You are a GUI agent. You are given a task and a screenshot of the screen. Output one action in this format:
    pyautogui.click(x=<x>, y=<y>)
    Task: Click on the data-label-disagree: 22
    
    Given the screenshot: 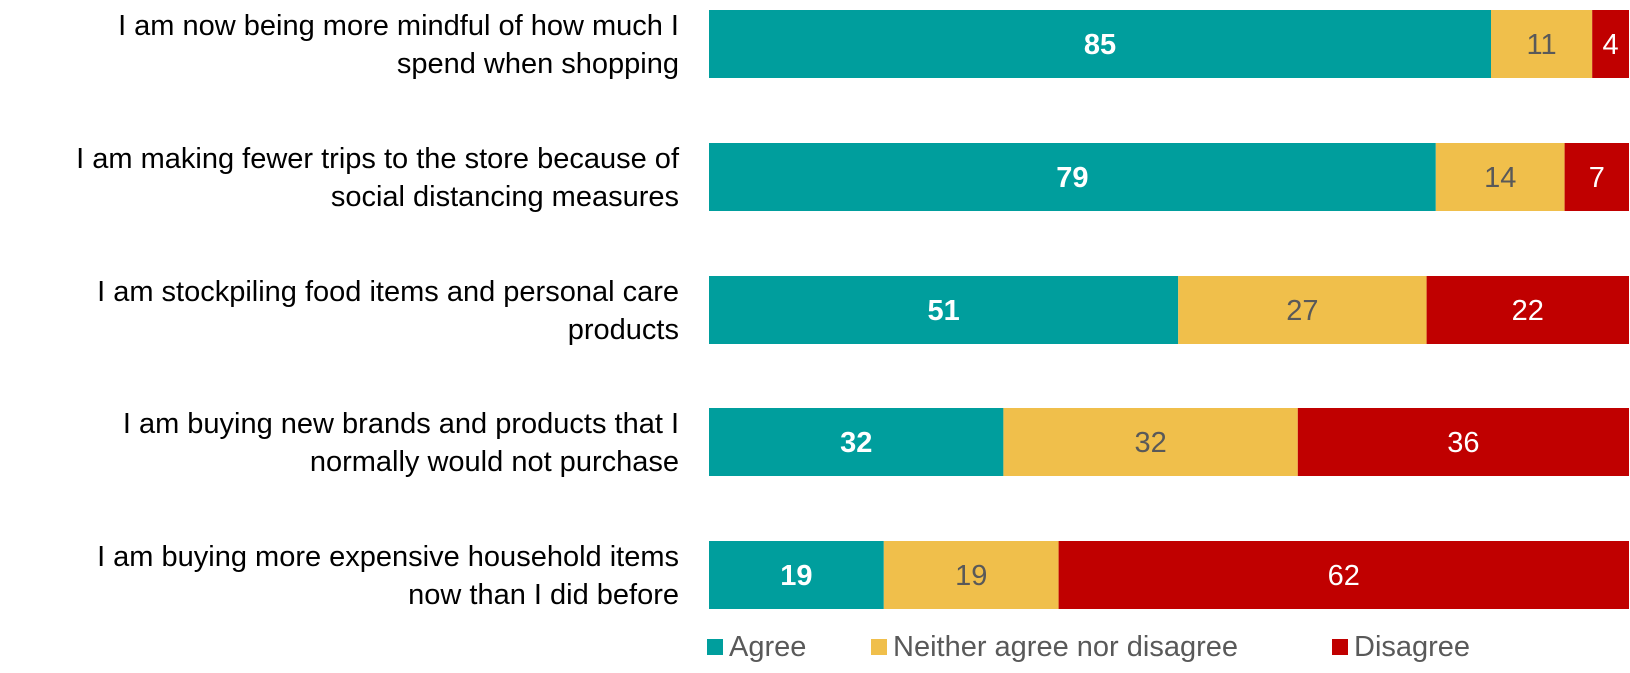 What is the action you would take?
    pyautogui.click(x=1528, y=311)
    